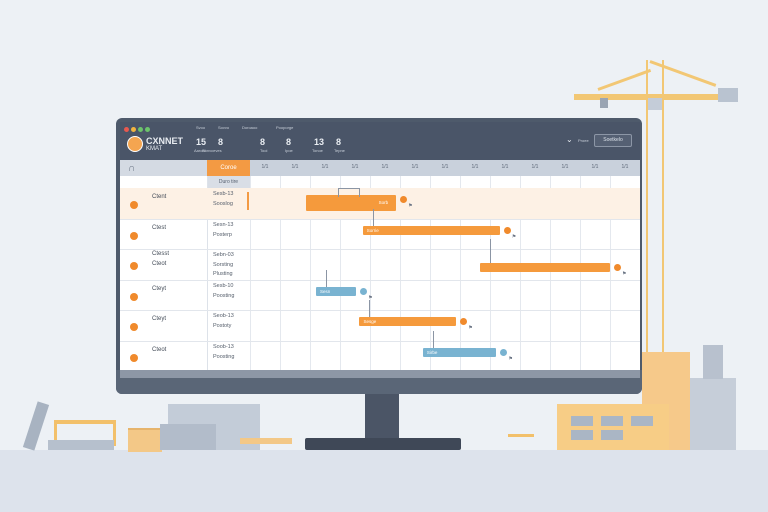  I want to click on table-row: Cteyt Sesb-10 Poosting Sesn ⚑, so click(380, 290).